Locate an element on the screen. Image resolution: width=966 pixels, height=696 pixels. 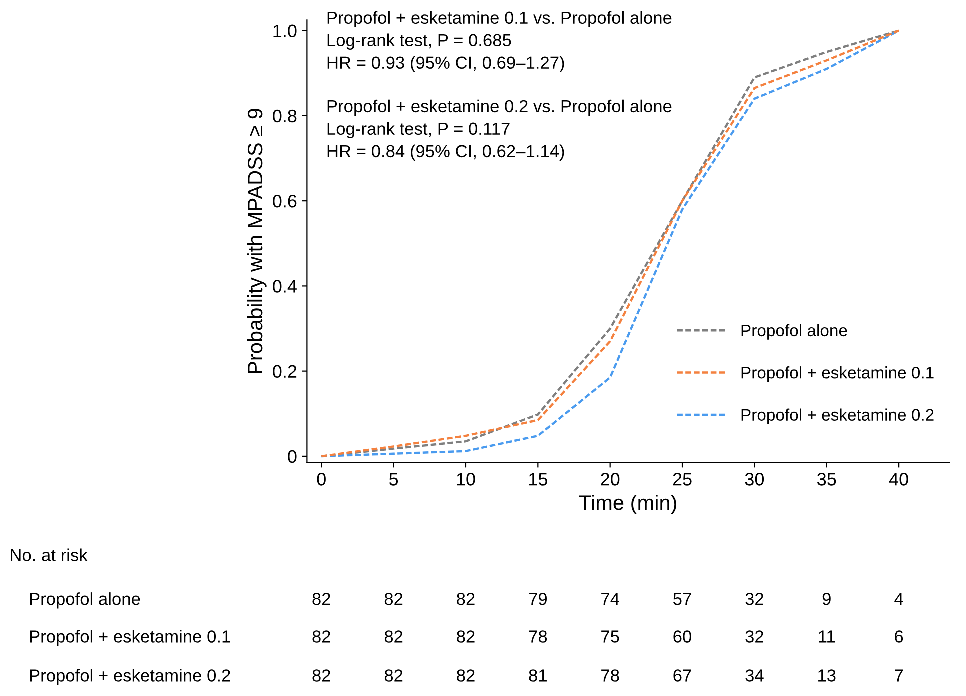
y-tick-label: 0.2 is located at coordinates (285, 371).